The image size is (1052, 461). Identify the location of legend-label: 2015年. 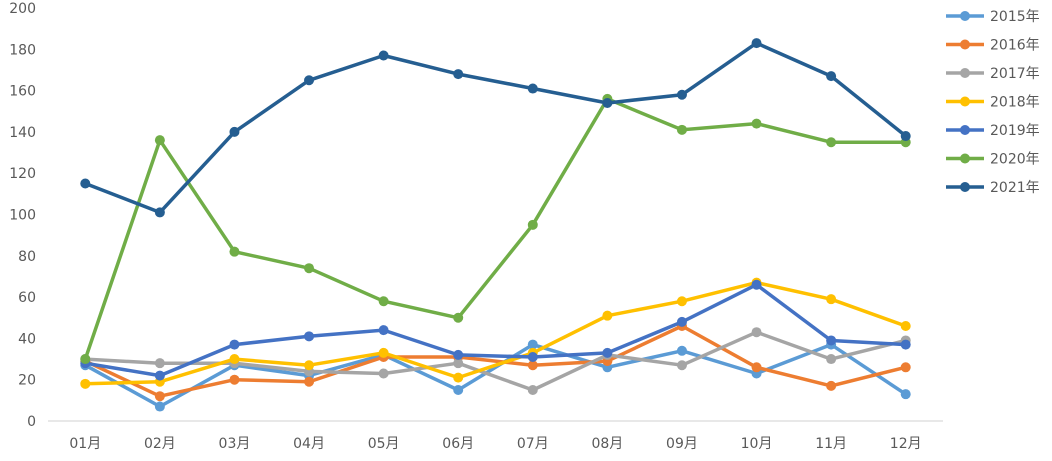
(1015, 17).